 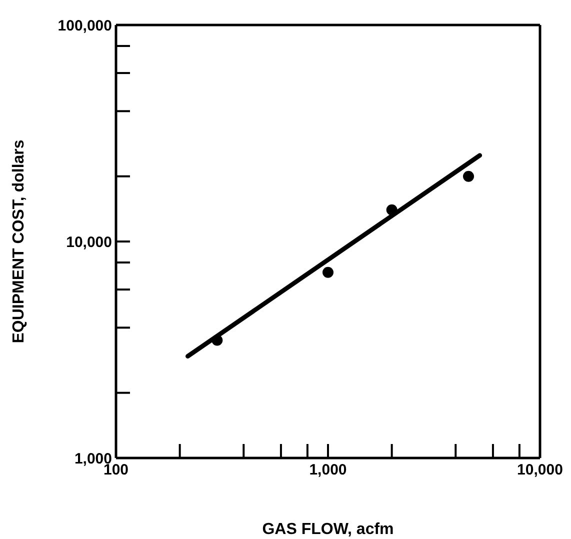 What do you see at coordinates (93, 459) in the screenshot?
I see `y-tick-label: 1,000` at bounding box center [93, 459].